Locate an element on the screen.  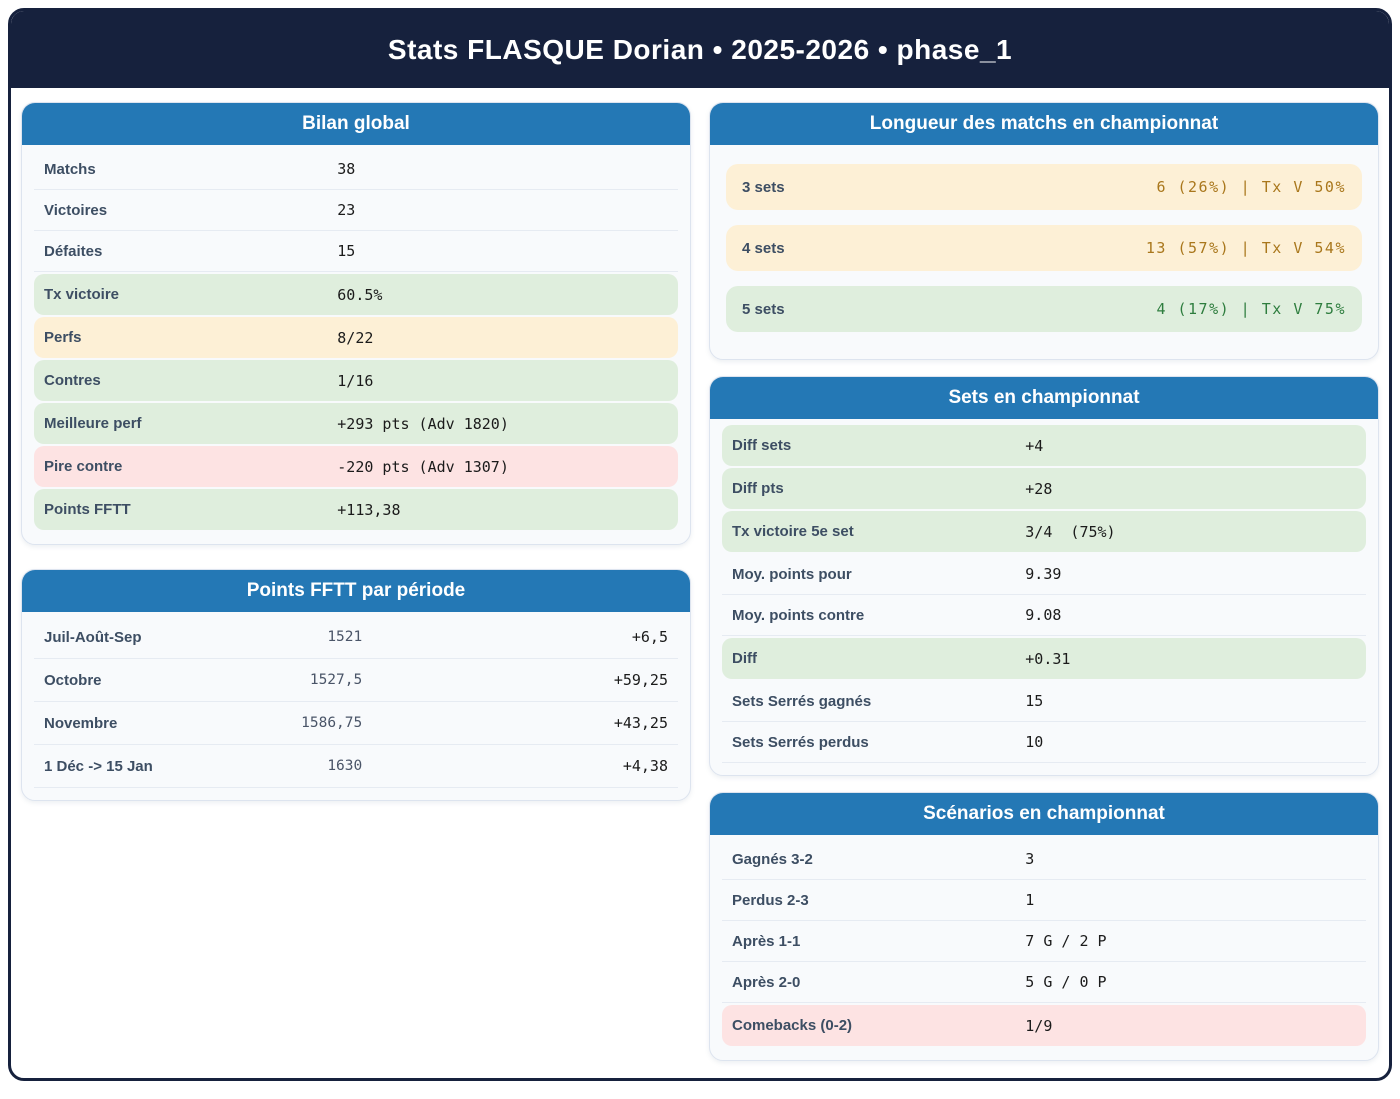
period-row: Juil-Août-Sep 1521 +6,5 is located at coordinates (356, 637).